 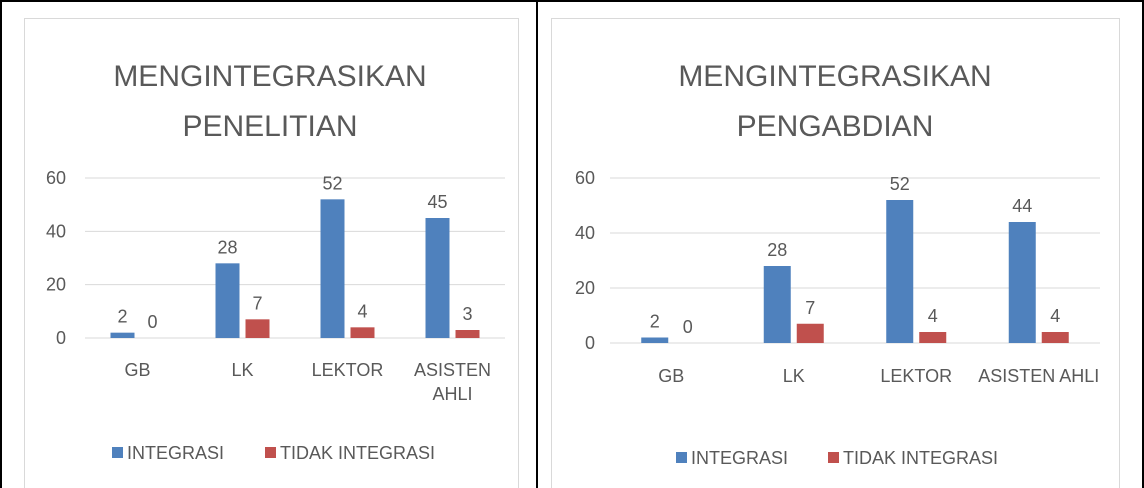 I want to click on chart-title: MENGINTEGRASIKAN PENELITIAN, so click(x=270, y=101).